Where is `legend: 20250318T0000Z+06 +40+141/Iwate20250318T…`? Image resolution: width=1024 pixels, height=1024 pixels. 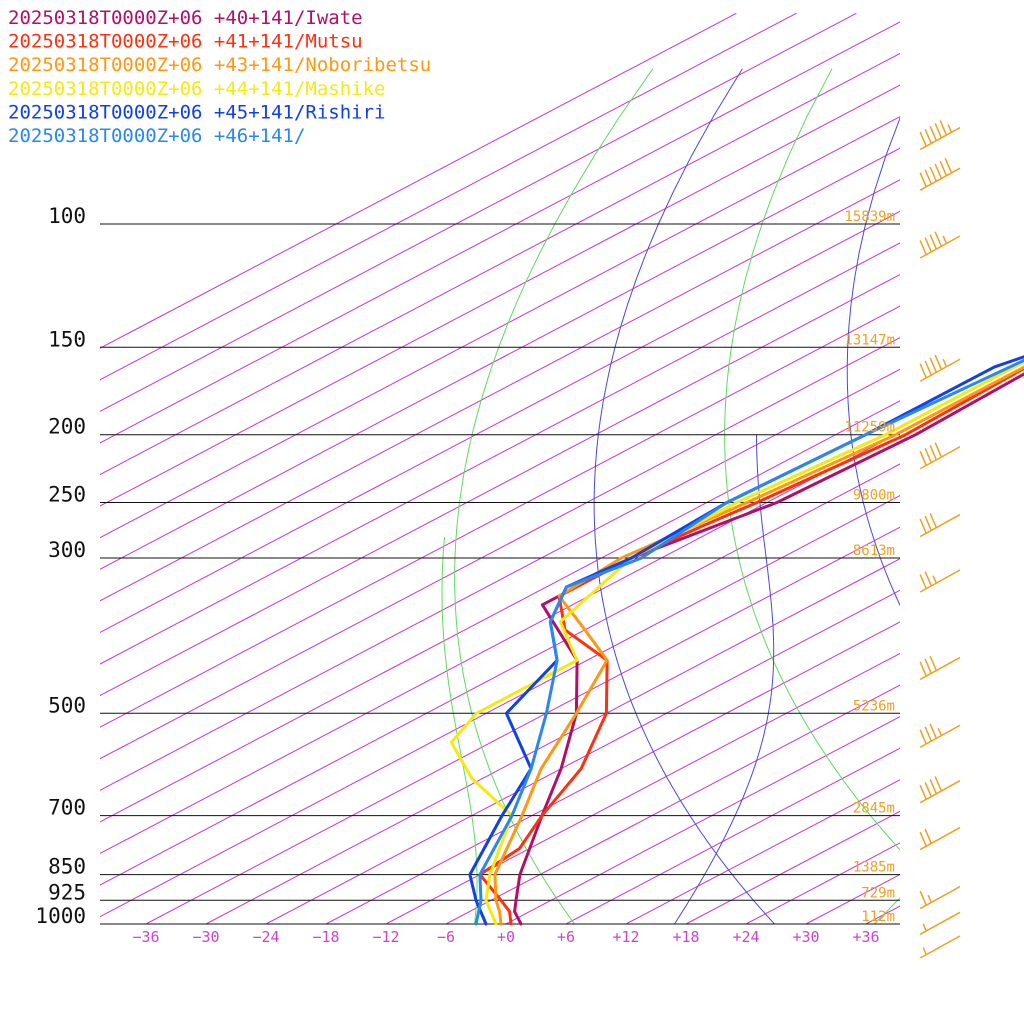 legend: 20250318T0000Z+06 +40+141/Iwate20250318T… is located at coordinates (219, 77).